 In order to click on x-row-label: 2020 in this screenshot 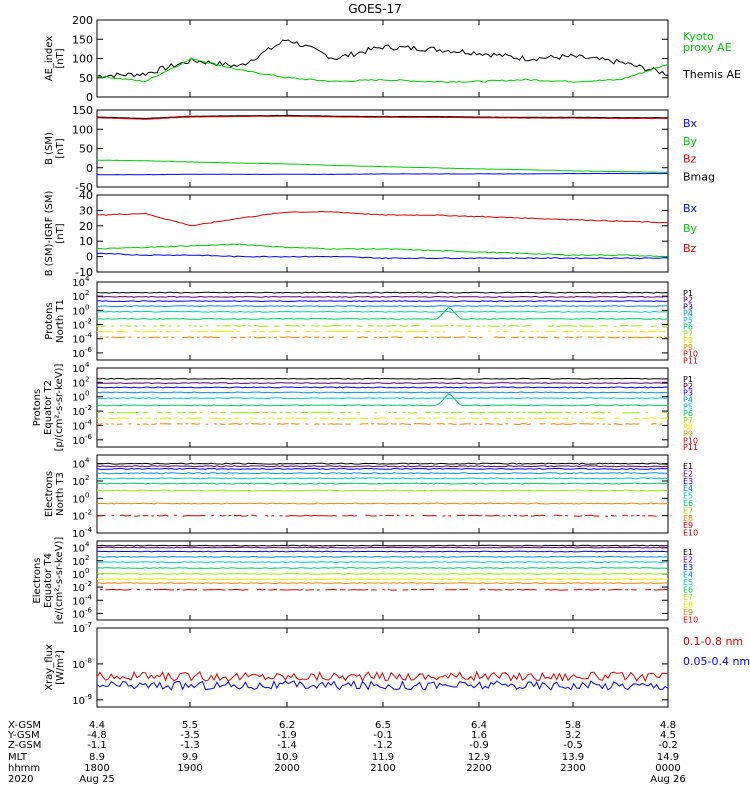, I will do `click(20, 779)`.